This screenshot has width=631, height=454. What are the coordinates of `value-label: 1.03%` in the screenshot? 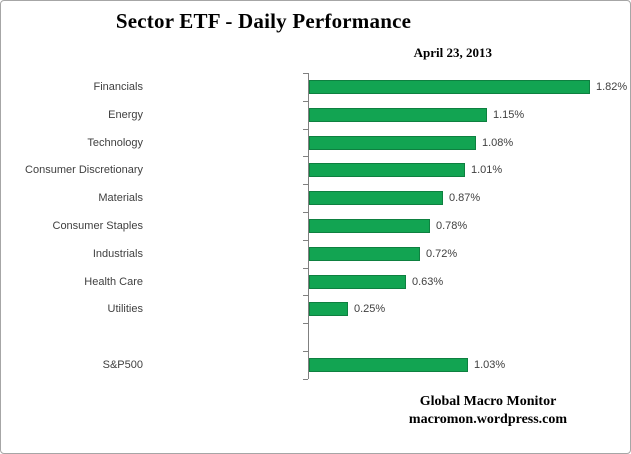 It's located at (490, 365).